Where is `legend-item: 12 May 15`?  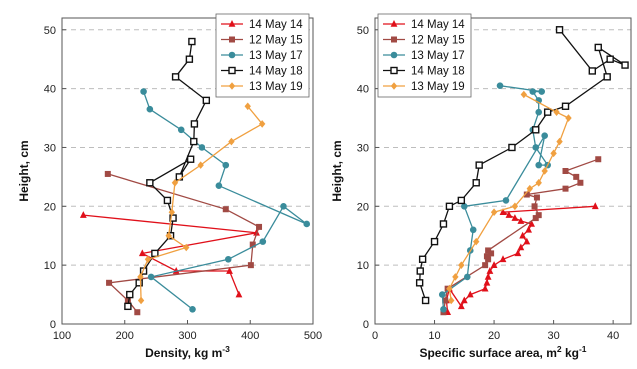
legend-item: 12 May 15 is located at coordinates (262, 41).